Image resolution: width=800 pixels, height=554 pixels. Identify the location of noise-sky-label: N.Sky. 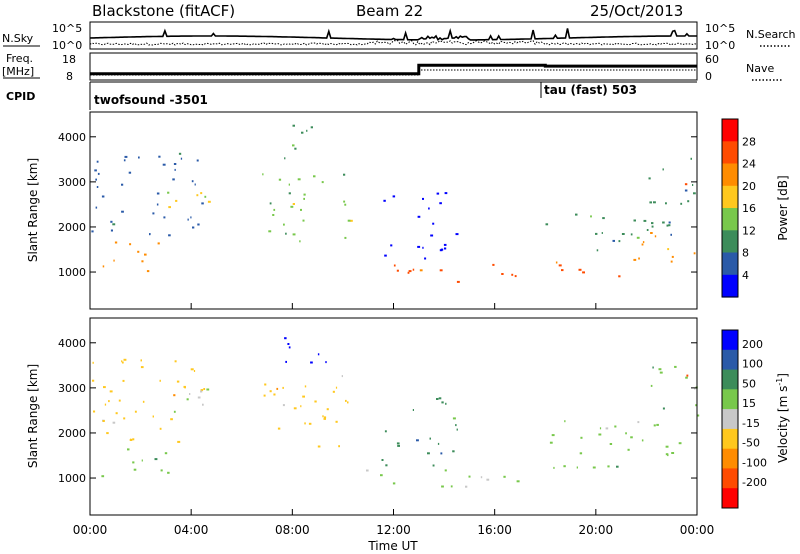
(18, 38).